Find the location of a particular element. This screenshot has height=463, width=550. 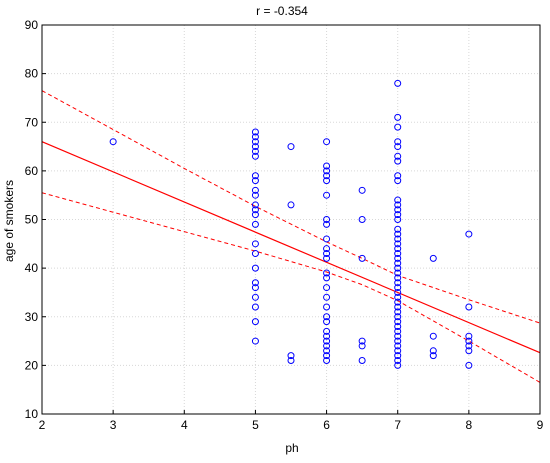

y-axis-ticks: 10 20 30 40 50 60 70 80 90 is located at coordinates (35, 219).